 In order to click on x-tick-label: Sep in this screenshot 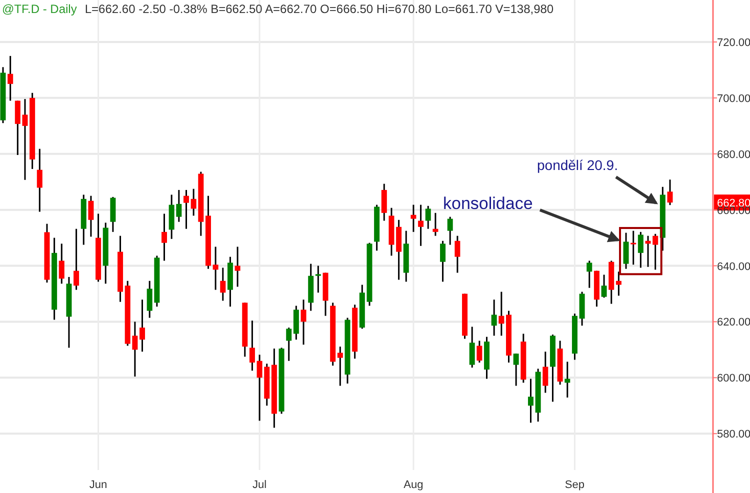, I will do `click(574, 485)`.